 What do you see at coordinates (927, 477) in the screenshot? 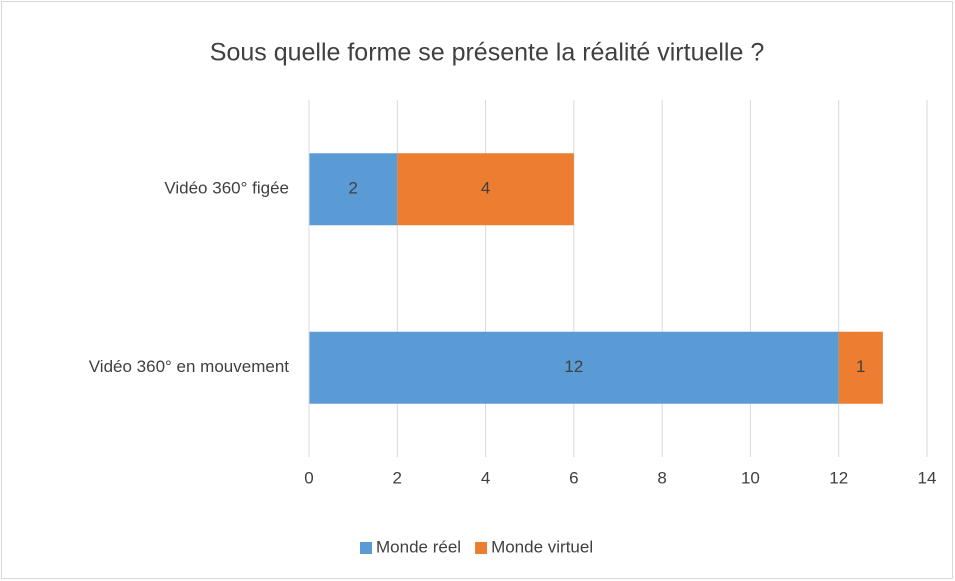
I see `x-tick-label: 14` at bounding box center [927, 477].